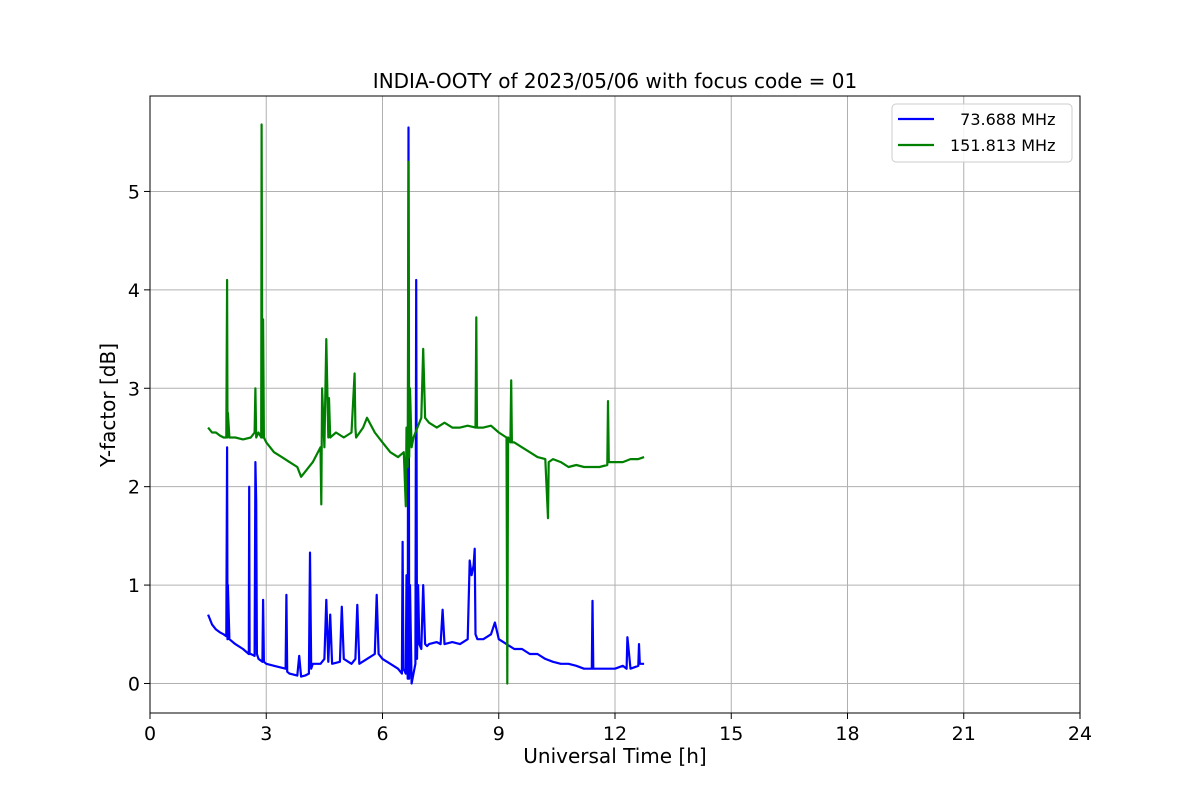 The width and height of the screenshot is (1200, 800). What do you see at coordinates (614, 756) in the screenshot?
I see `x-axis-title: Universal Time [h]` at bounding box center [614, 756].